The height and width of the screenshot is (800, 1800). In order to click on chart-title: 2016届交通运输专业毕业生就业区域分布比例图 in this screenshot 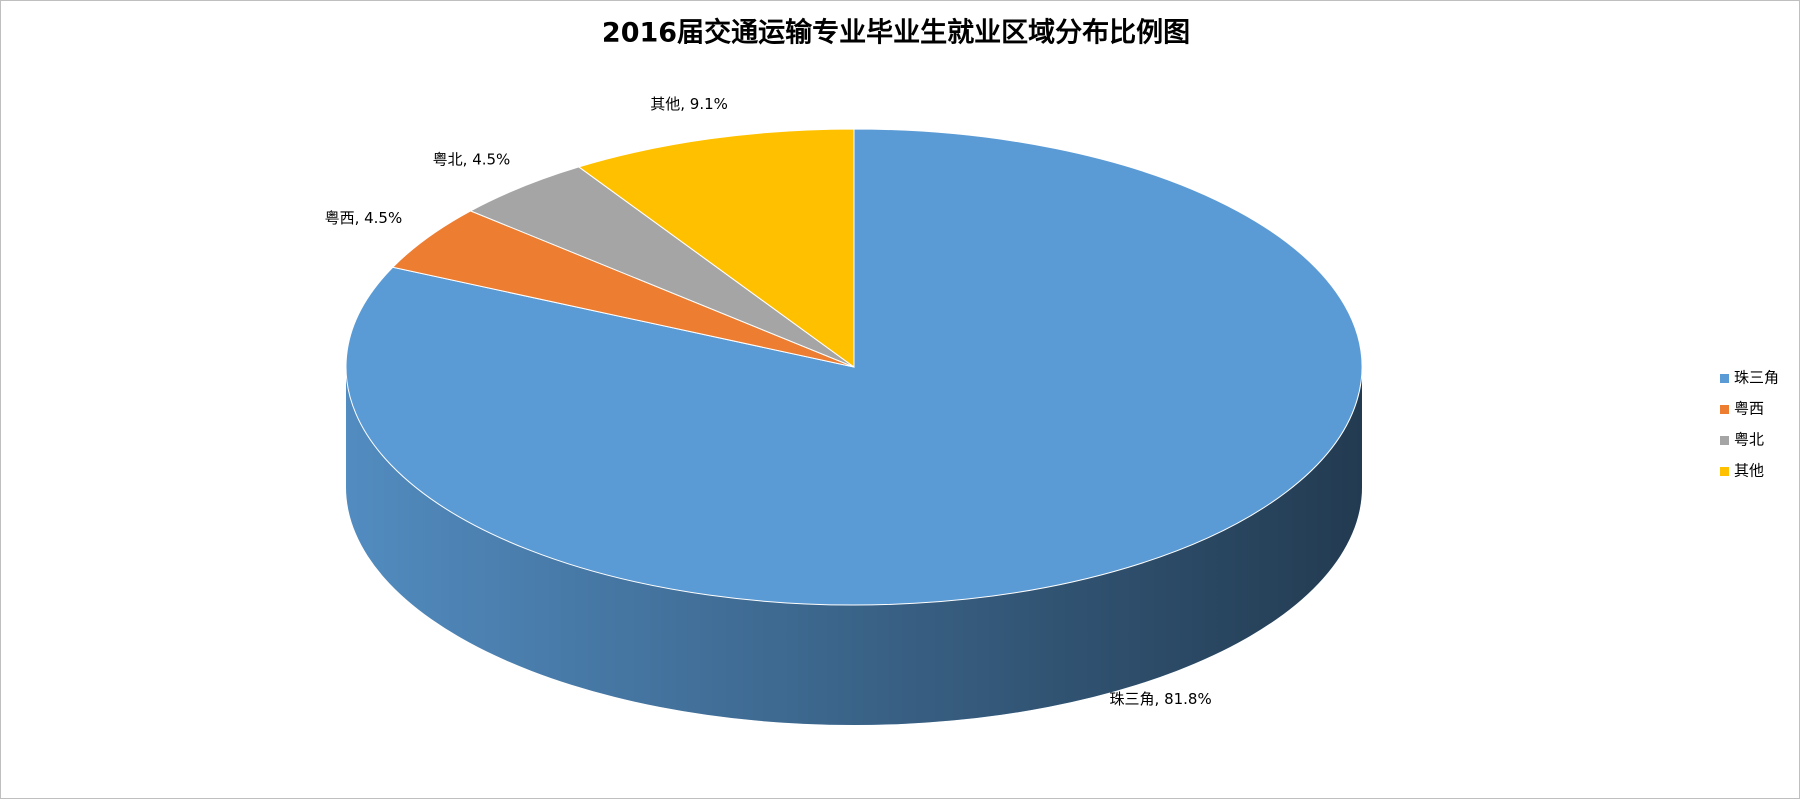, I will do `click(896, 33)`.